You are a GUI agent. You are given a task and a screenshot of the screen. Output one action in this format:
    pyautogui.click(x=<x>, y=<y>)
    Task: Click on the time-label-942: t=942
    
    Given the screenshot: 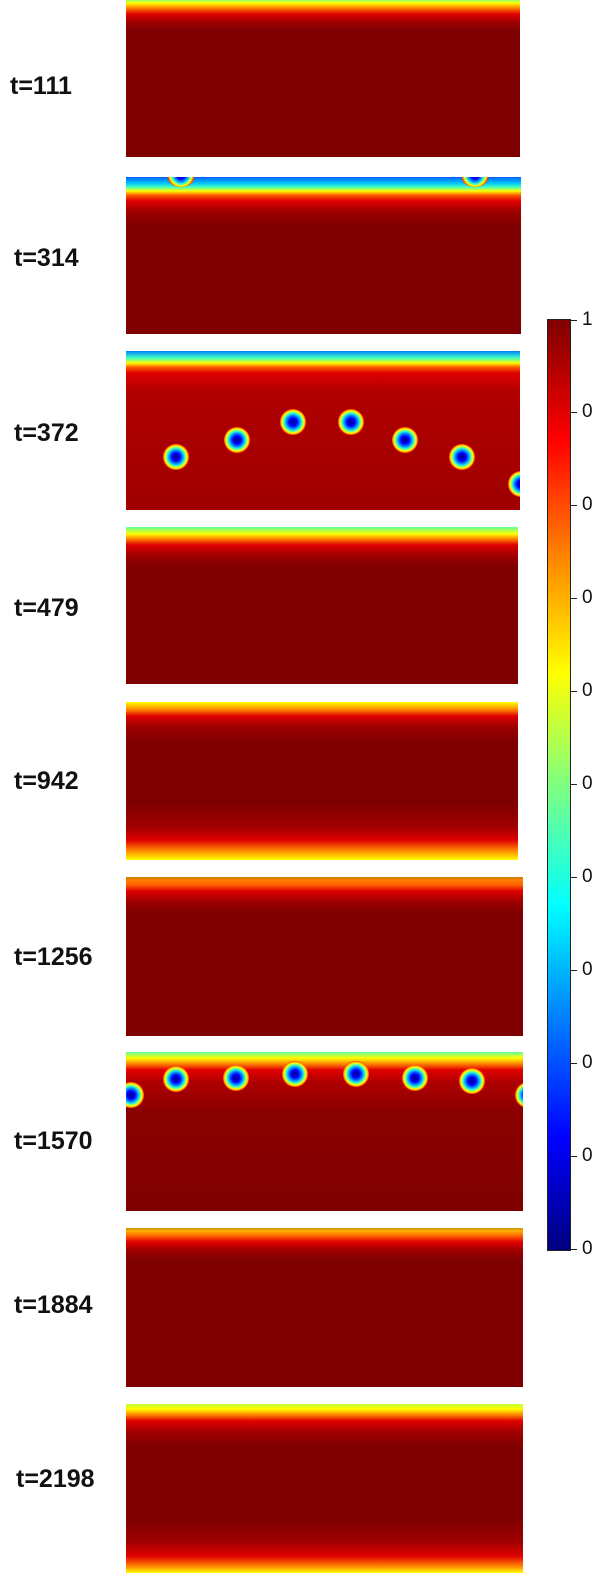 What is the action you would take?
    pyautogui.click(x=46, y=781)
    